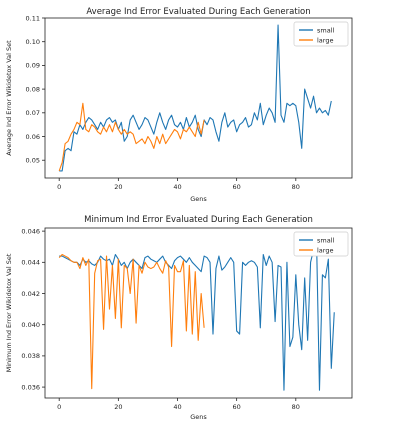 This screenshot has height=423, width=412. What do you see at coordinates (30, 325) in the screenshot?
I see `y-tick-label: 0.040` at bounding box center [30, 325].